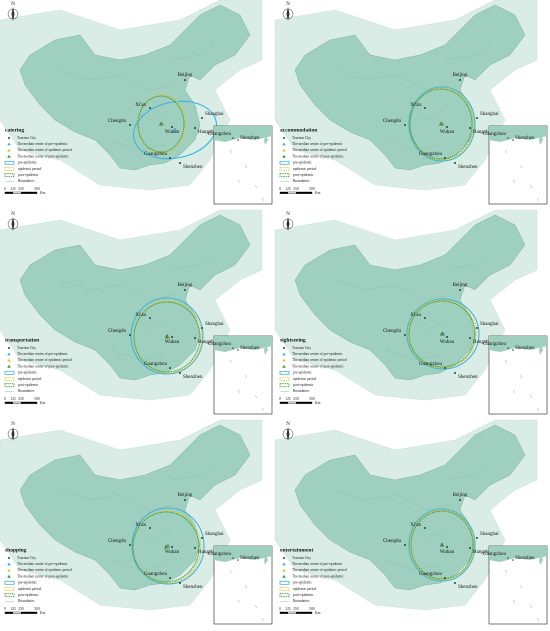 The image size is (550, 631). What do you see at coordinates (319, 150) in the screenshot?
I see `legend-label: The median center of epidemic period` at bounding box center [319, 150].